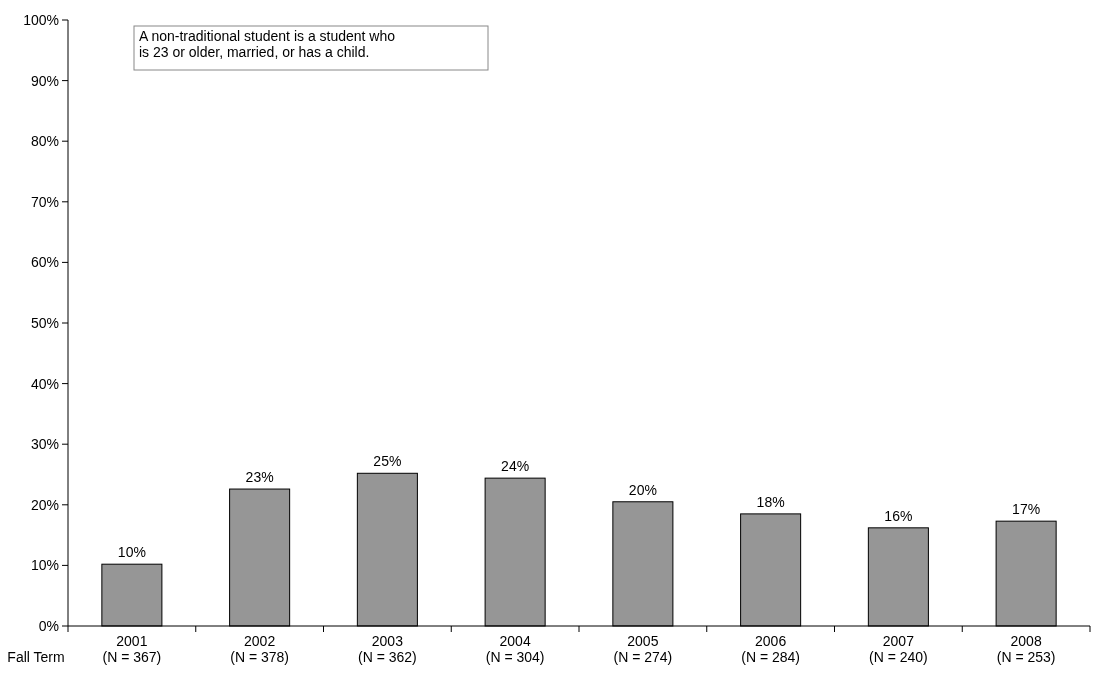 The height and width of the screenshot is (683, 1113). I want to click on y-tick-label: 10%, so click(44, 565).